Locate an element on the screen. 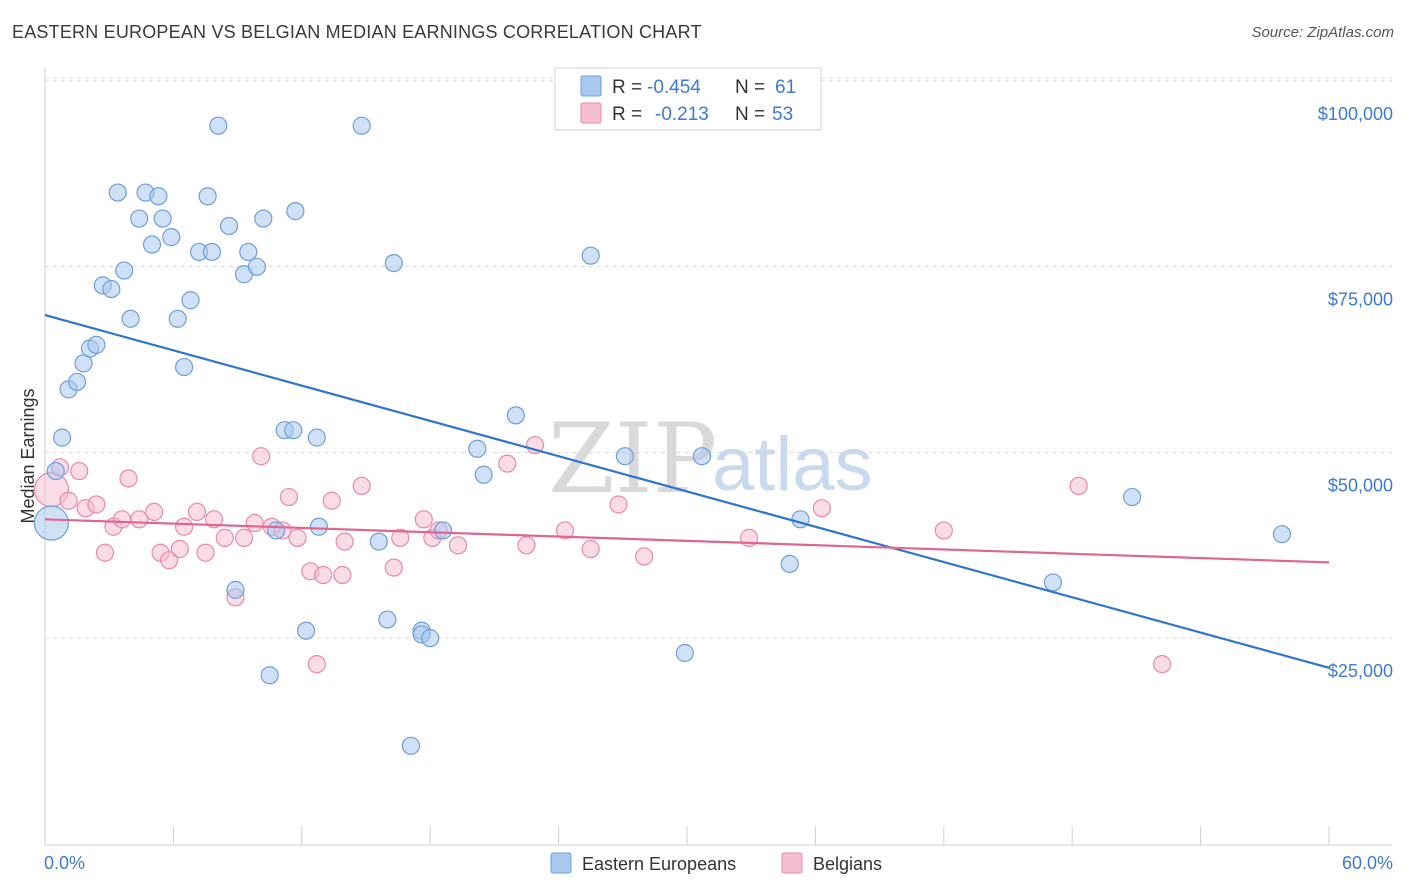 Image resolution: width=1406 pixels, height=892 pixels. y-tick-label-0: $25,000 is located at coordinates (1360, 671).